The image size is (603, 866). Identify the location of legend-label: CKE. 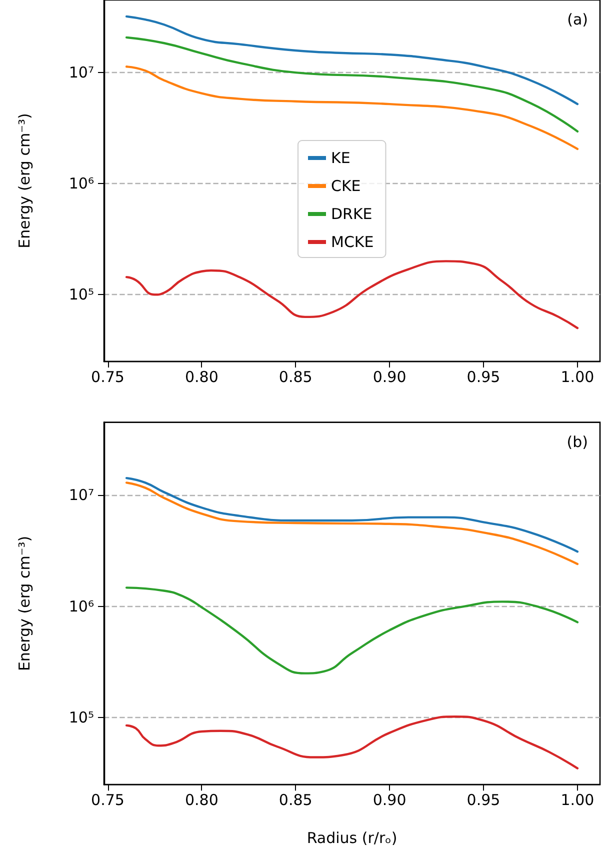
(346, 186).